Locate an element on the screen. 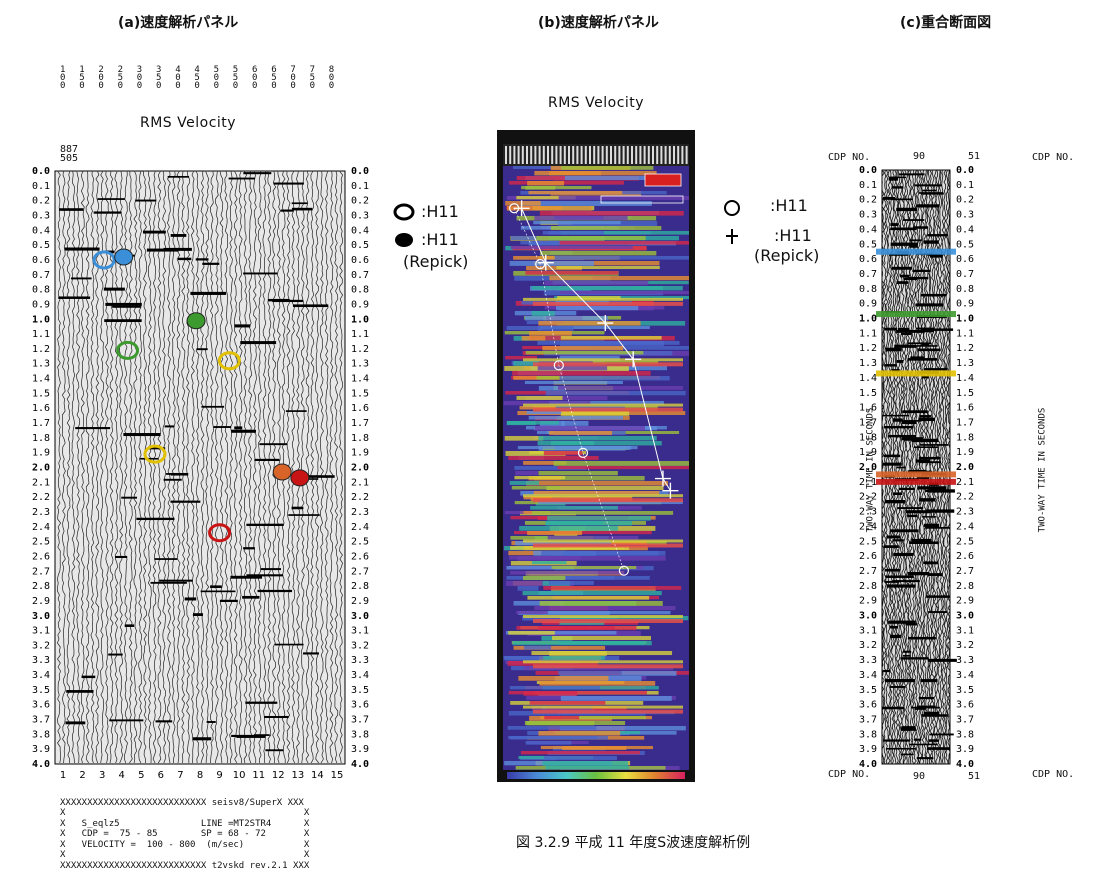 The width and height of the screenshot is (1094, 882). y-tick-label-left: 2.9 is located at coordinates (41, 601).